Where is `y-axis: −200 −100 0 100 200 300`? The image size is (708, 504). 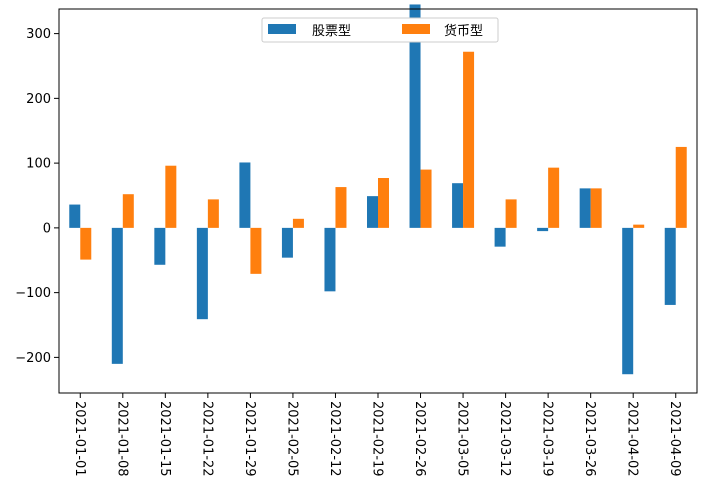
y-axis: −200 −100 0 100 200 300 is located at coordinates (37, 196).